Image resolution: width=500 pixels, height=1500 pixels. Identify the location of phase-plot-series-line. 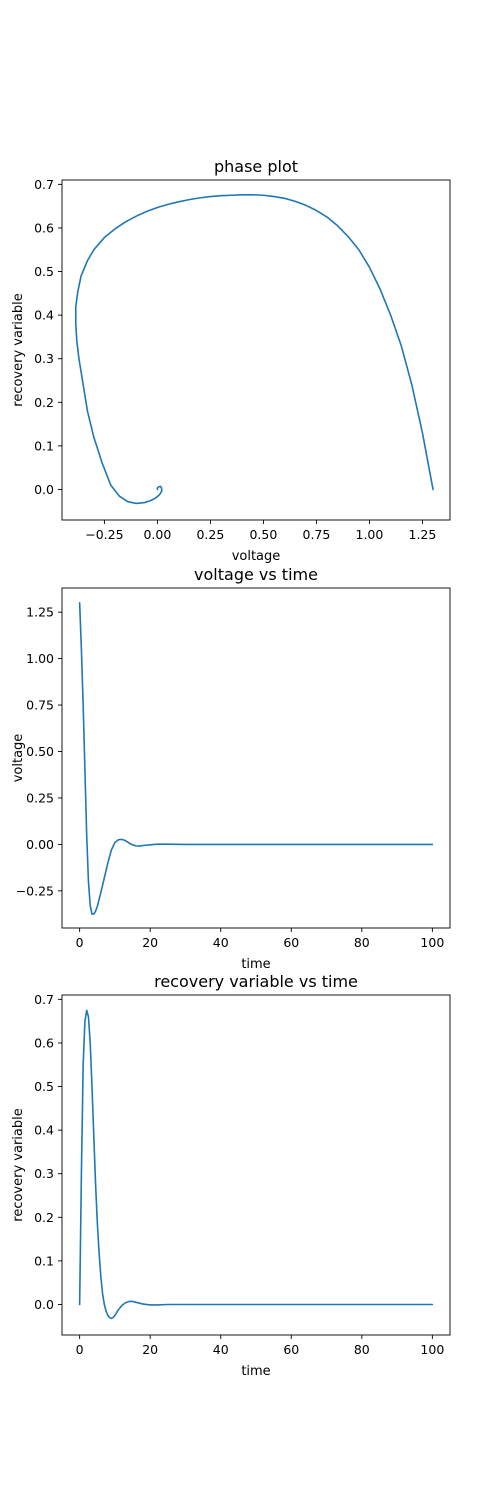
(254, 349).